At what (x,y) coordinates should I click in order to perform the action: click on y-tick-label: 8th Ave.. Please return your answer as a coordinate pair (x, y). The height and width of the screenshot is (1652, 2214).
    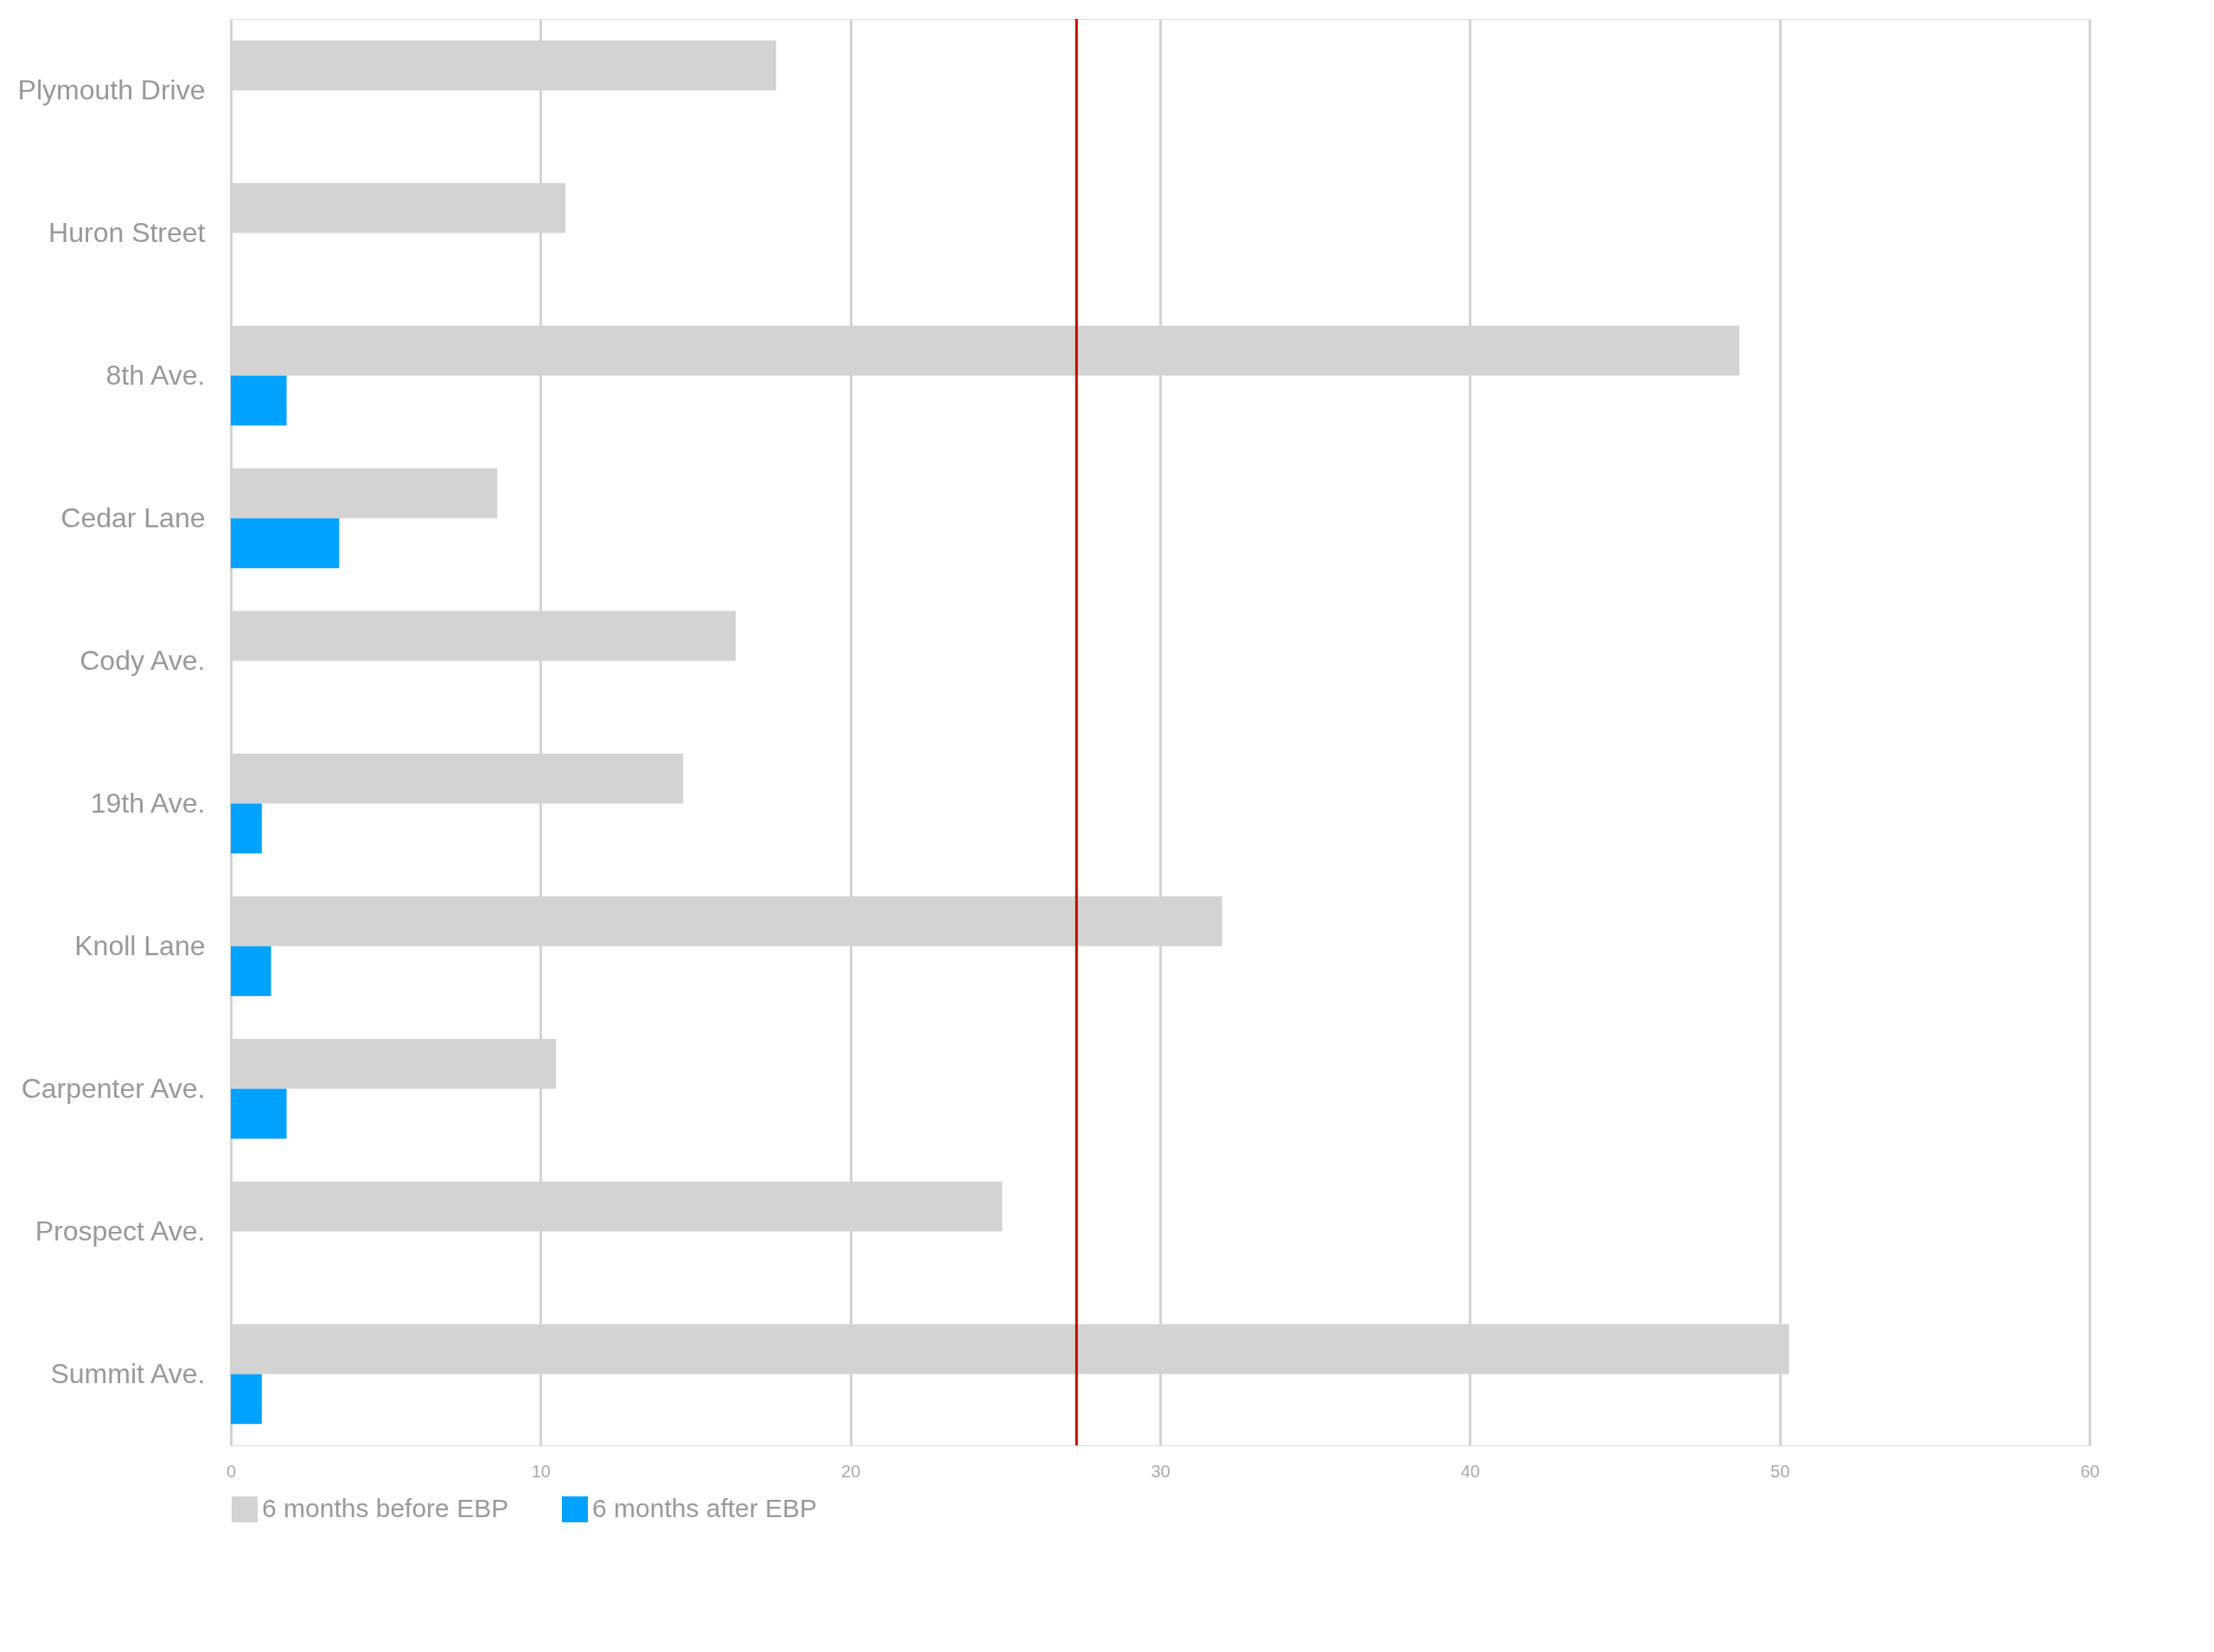
    Looking at the image, I should click on (155, 375).